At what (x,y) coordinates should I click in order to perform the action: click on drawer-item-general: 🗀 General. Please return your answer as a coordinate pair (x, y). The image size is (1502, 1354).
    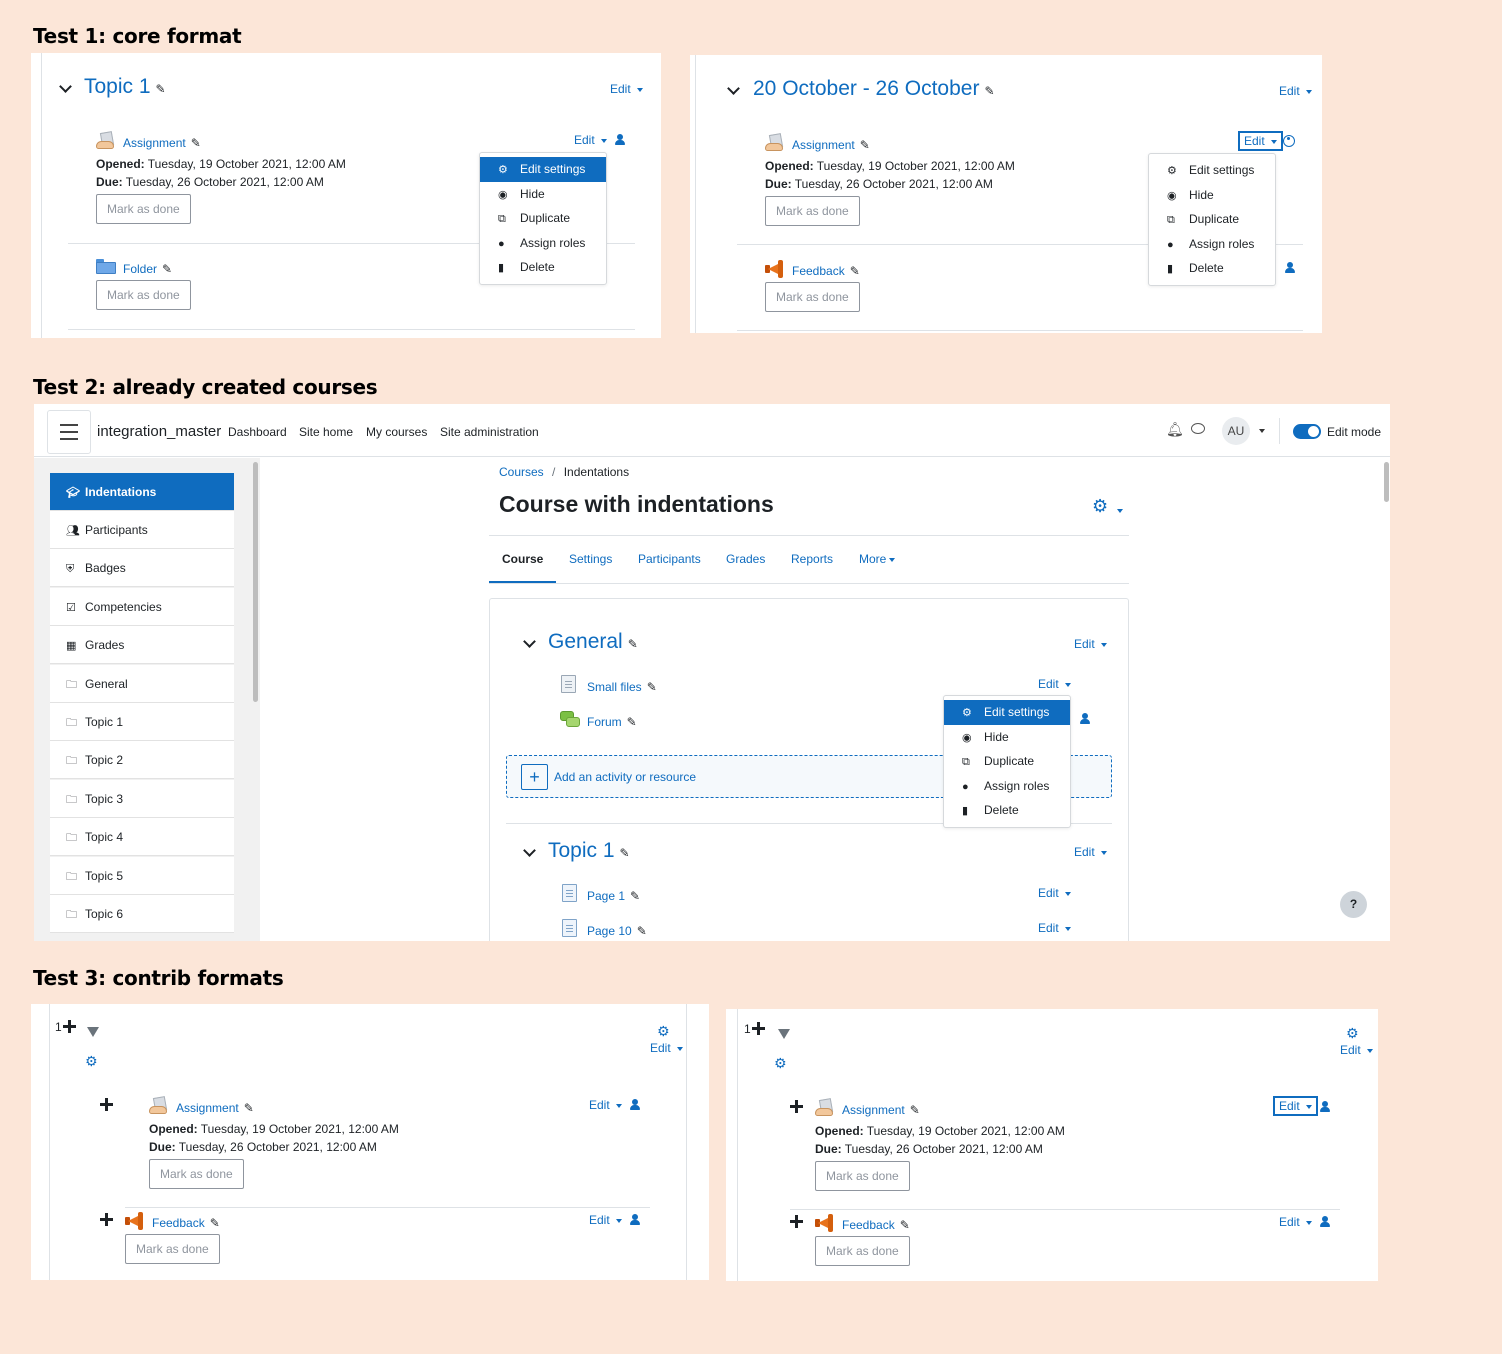
    Looking at the image, I should click on (142, 684).